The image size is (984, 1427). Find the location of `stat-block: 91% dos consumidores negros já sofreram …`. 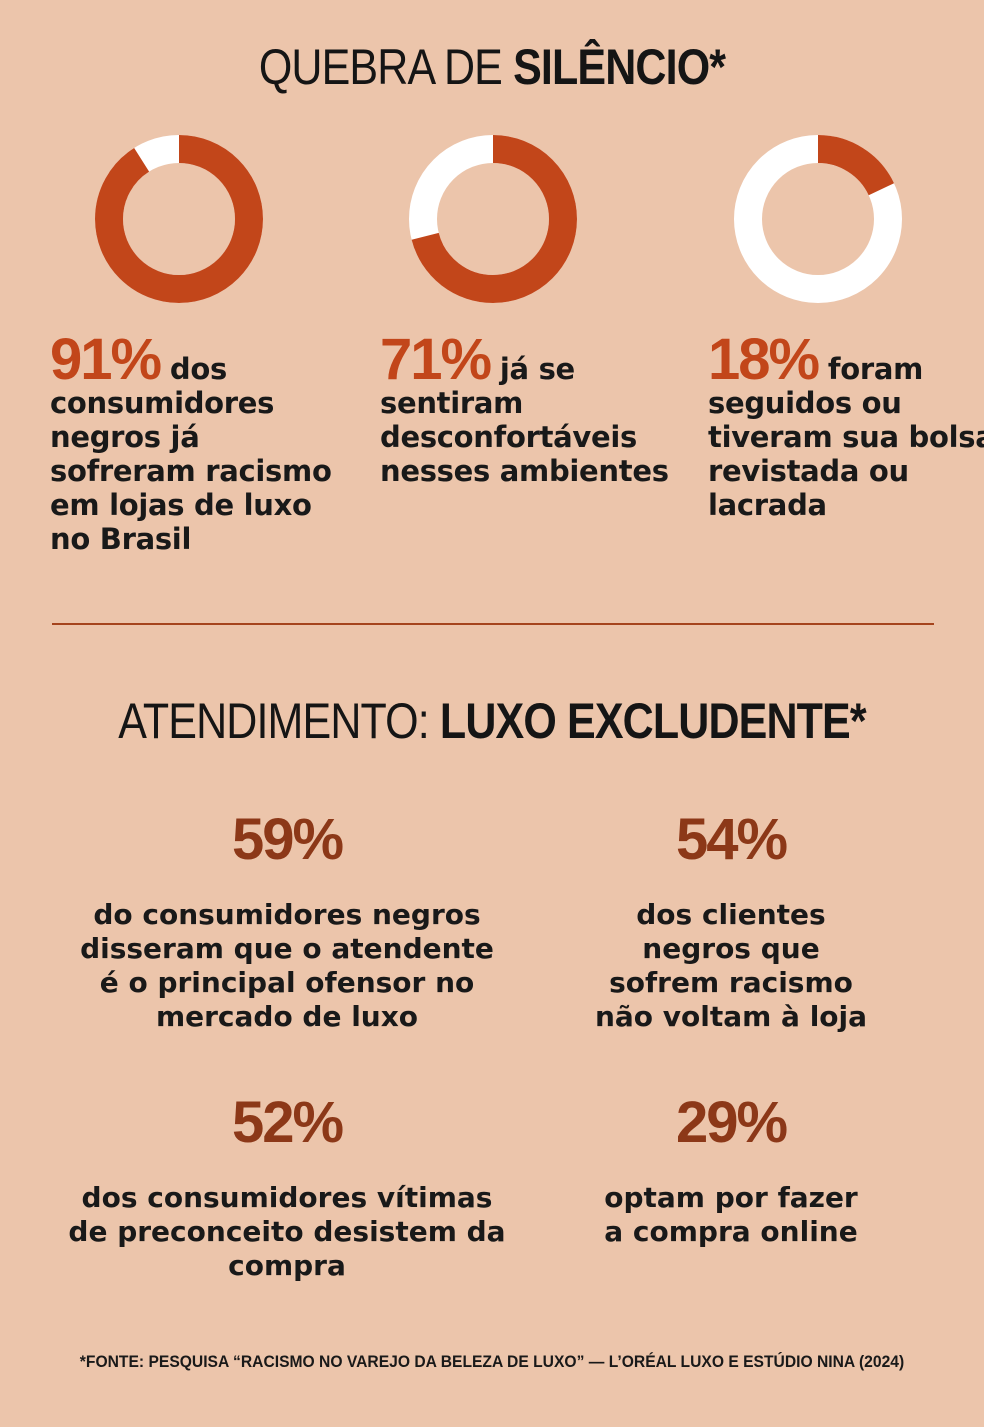

stat-block: 91% dos consumidores negros já sofreram … is located at coordinates (195, 444).